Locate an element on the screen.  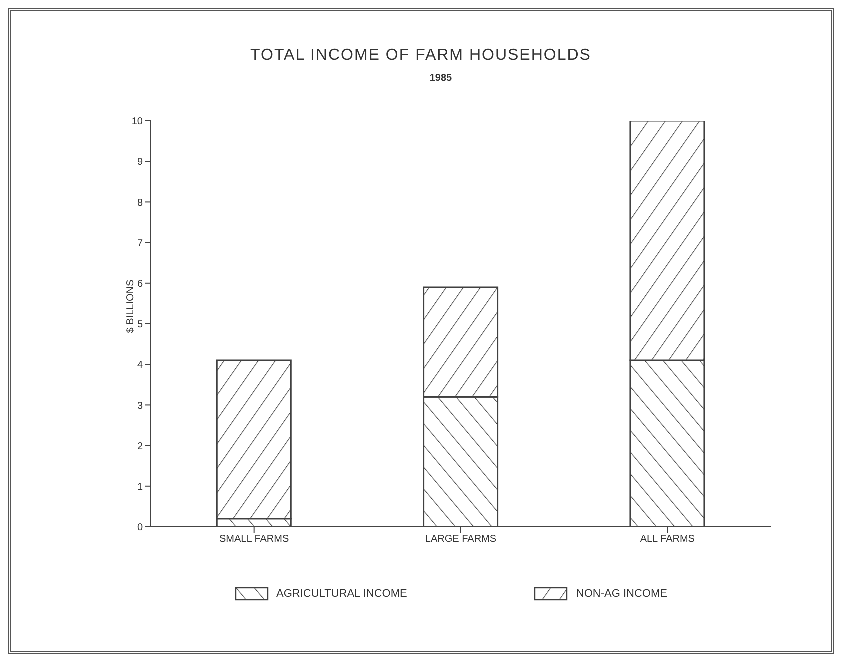
x-tick-label: LARGE FARMS is located at coordinates (461, 540).